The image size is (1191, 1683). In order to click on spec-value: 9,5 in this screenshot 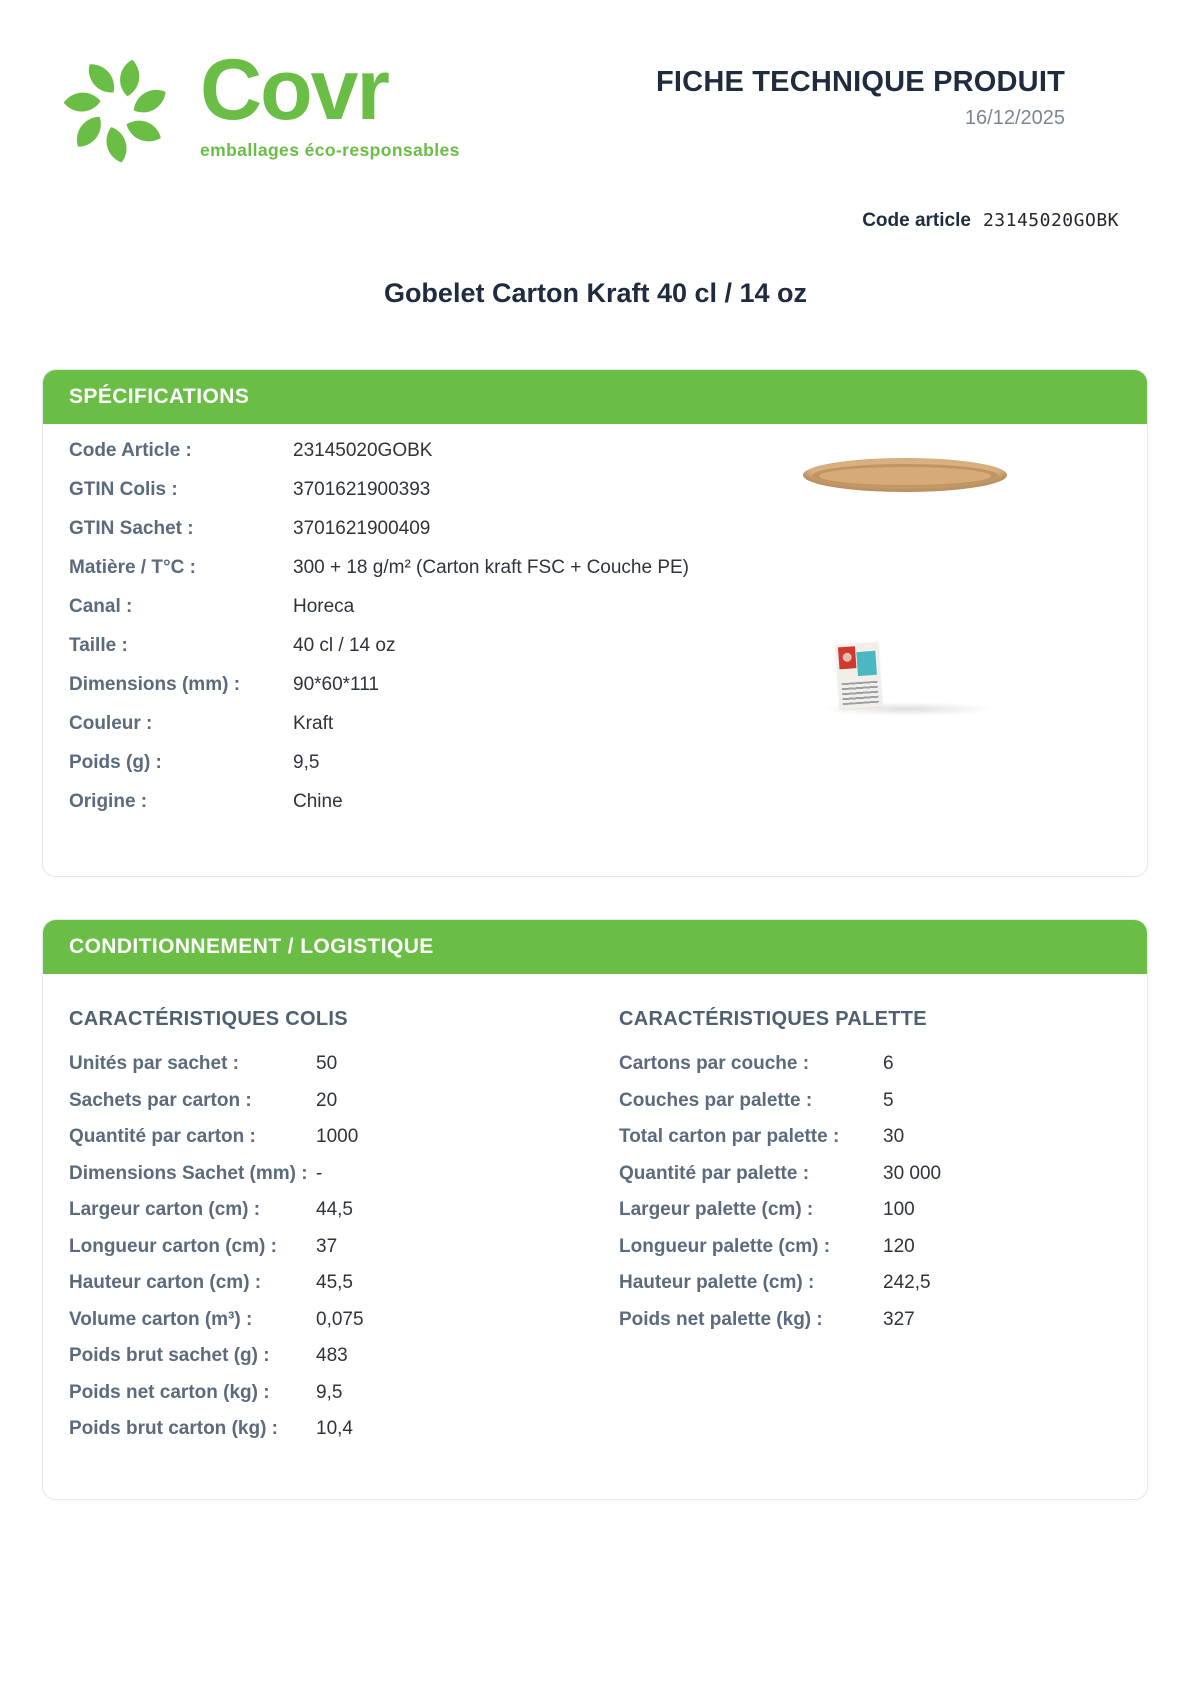, I will do `click(306, 762)`.